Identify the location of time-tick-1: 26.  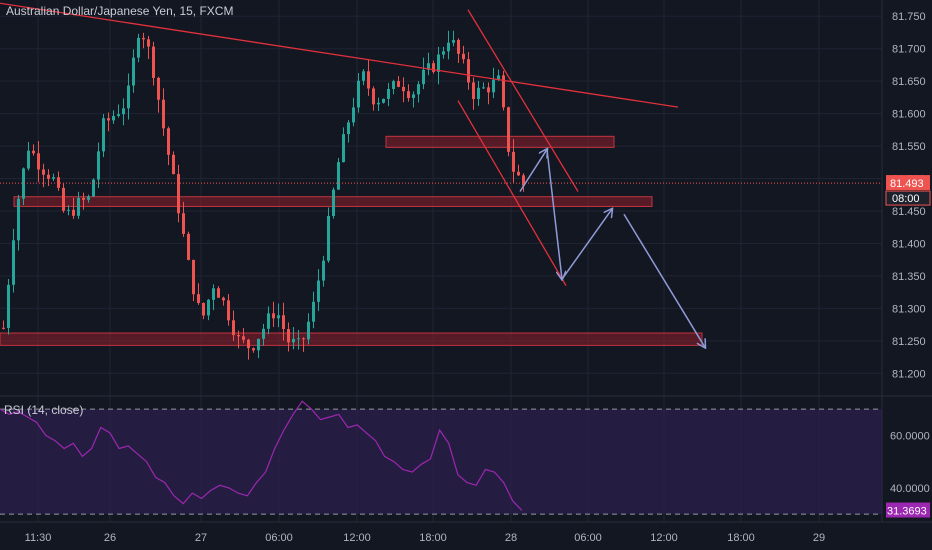
(110, 538).